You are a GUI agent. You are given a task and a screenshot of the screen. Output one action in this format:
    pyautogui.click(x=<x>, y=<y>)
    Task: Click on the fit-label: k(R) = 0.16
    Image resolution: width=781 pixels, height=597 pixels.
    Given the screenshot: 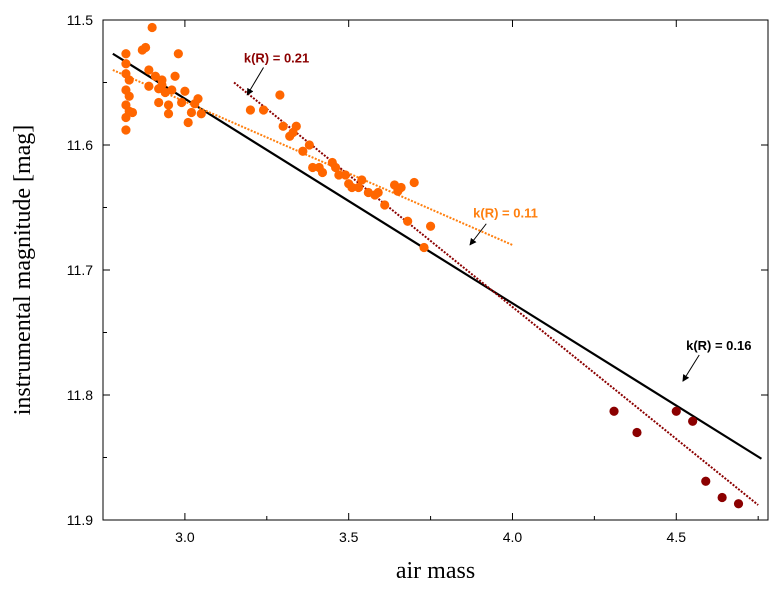 What is the action you would take?
    pyautogui.click(x=718, y=345)
    